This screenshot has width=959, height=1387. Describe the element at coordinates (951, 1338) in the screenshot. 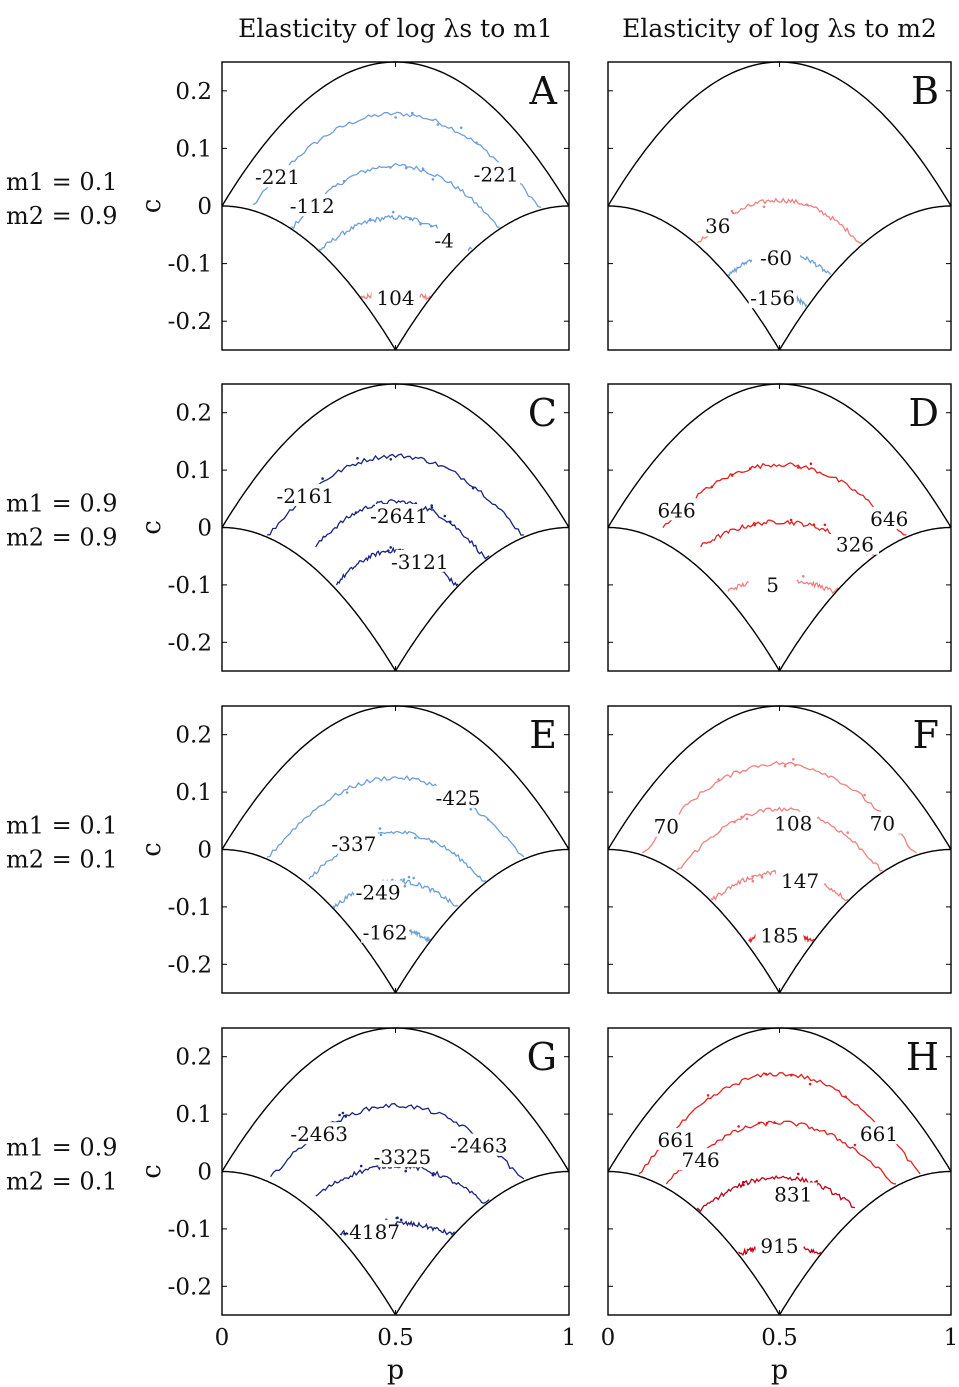

I see `x-tick-label: 1` at that location.